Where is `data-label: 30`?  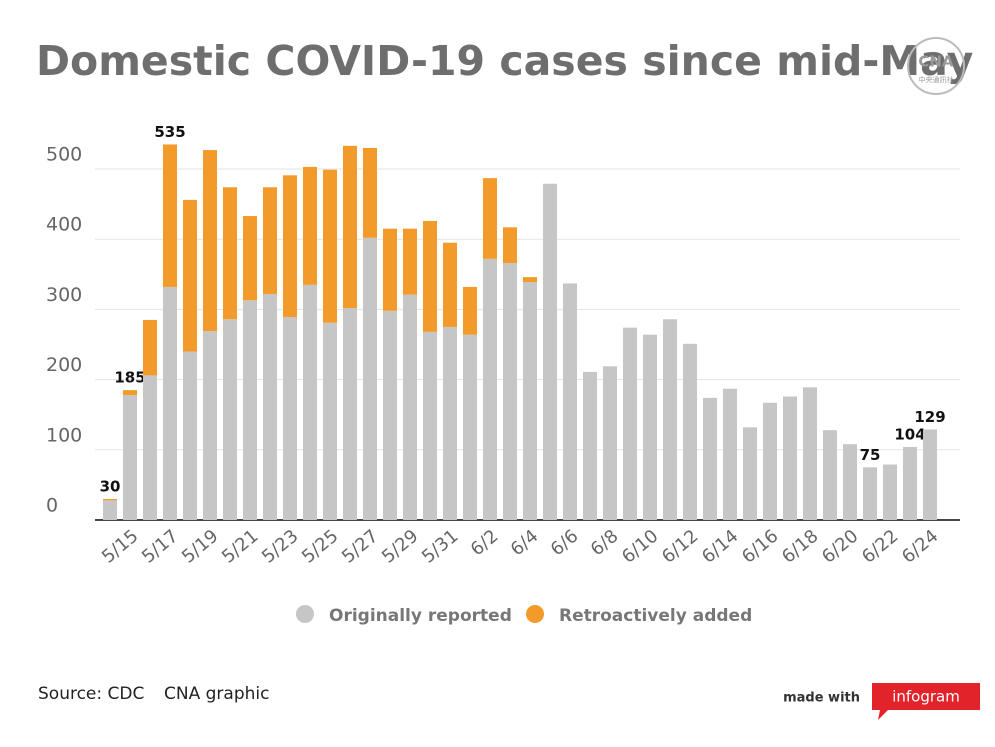 data-label: 30 is located at coordinates (110, 486).